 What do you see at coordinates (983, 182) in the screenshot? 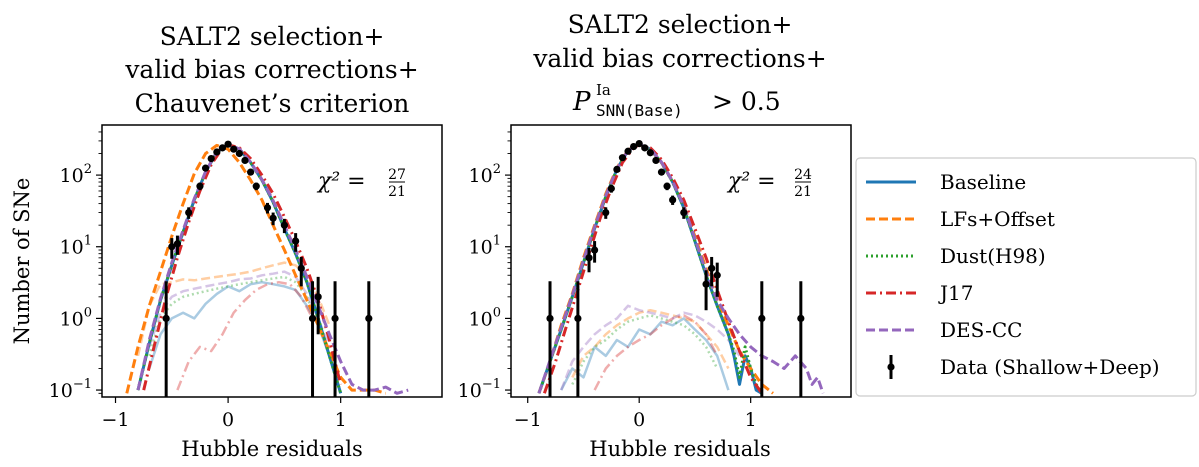
I see `legend-label-baseline: Baseline` at bounding box center [983, 182].